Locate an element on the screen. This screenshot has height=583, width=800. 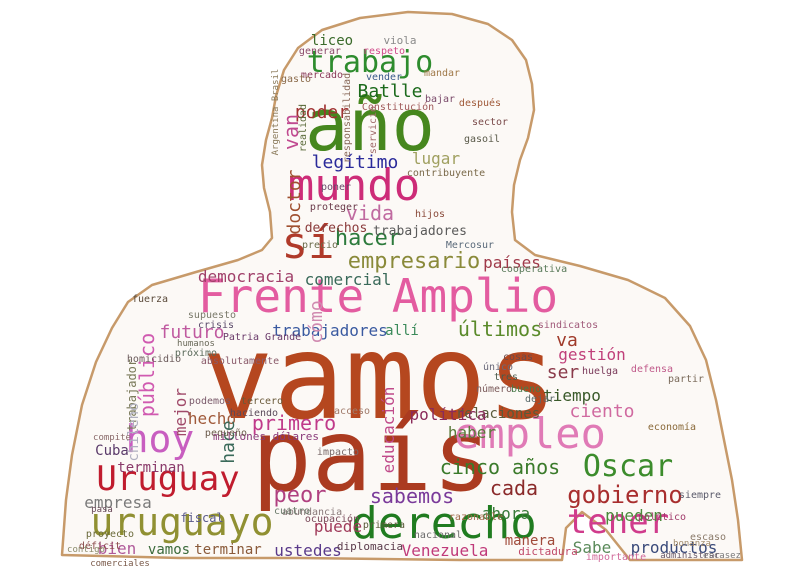
cloud-word: siempre is located at coordinates (700, 495).